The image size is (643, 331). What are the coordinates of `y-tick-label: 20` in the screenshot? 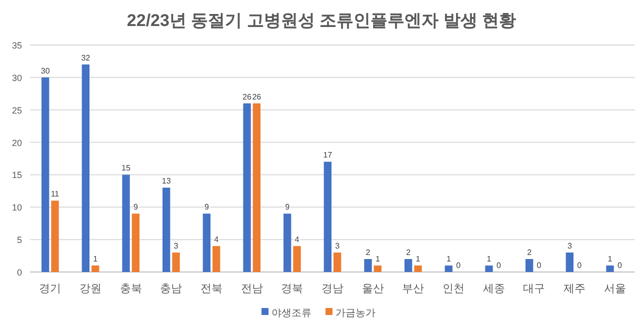 It's located at (17, 143).